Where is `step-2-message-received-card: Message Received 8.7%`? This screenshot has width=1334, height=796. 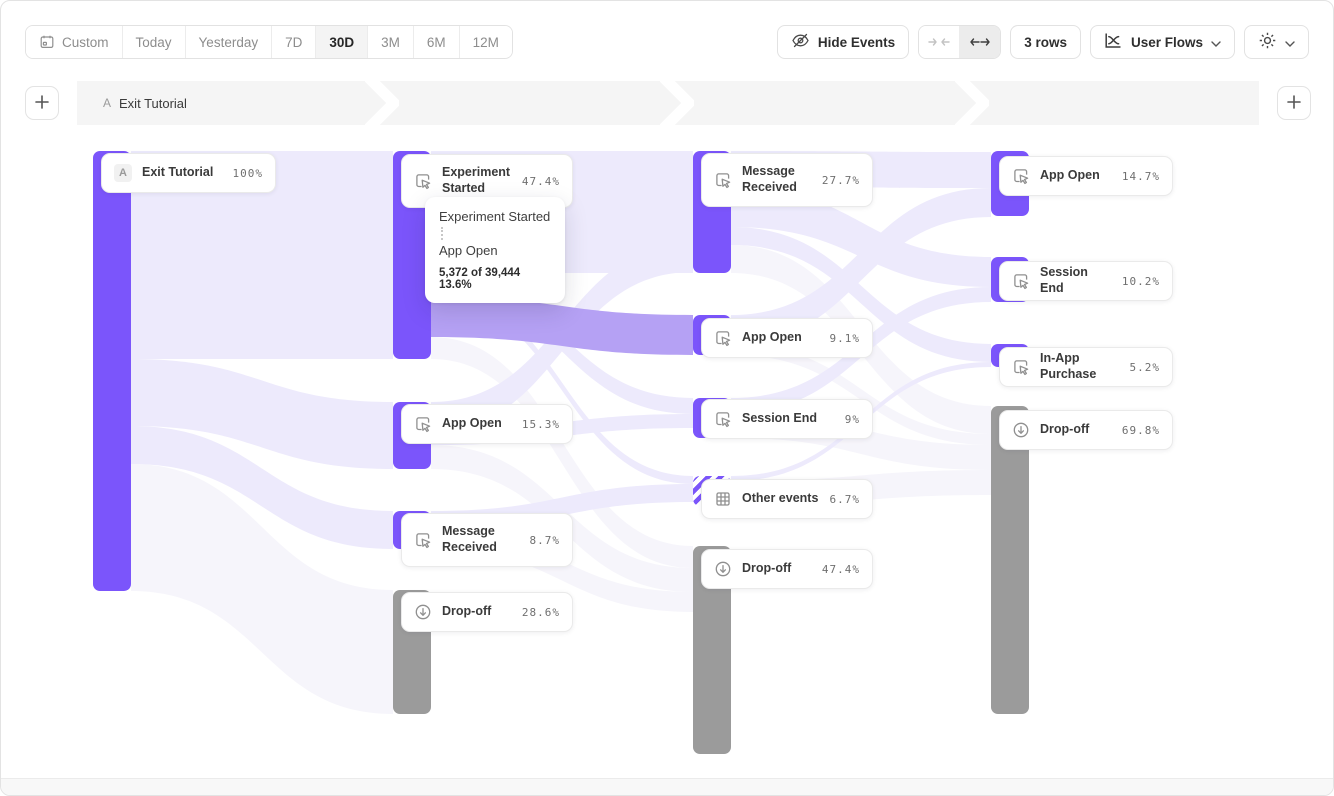 step-2-message-received-card: Message Received 8.7% is located at coordinates (487, 540).